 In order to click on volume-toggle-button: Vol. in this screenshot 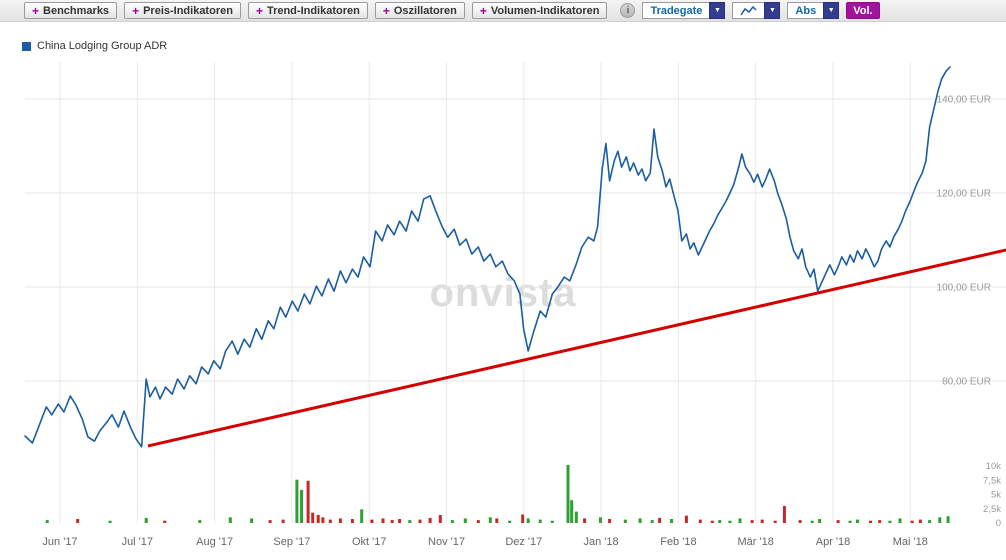, I will do `click(863, 10)`.